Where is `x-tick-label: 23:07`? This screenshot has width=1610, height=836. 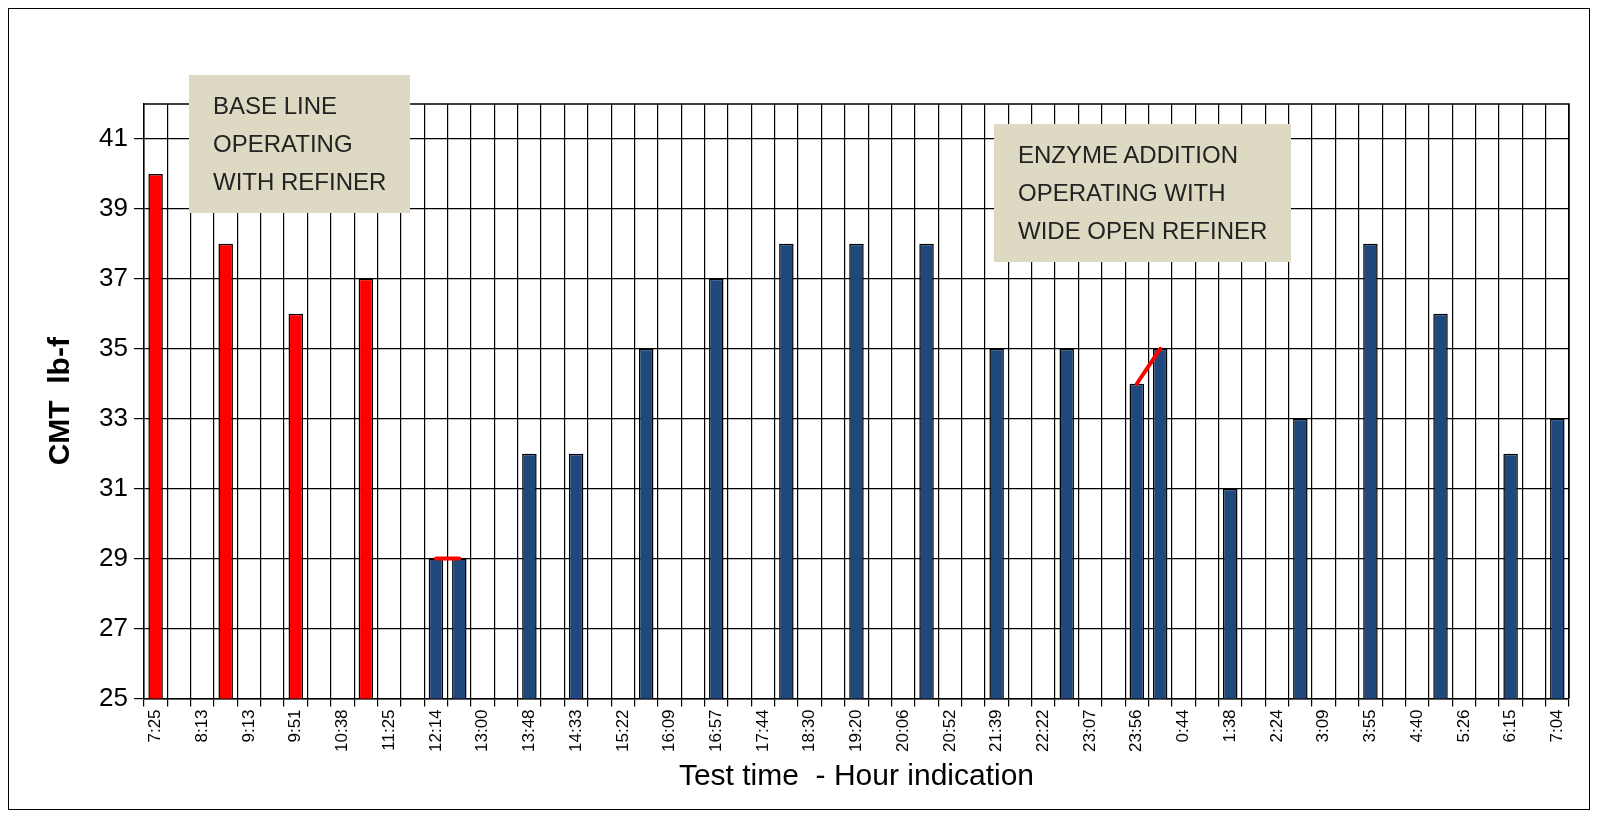 x-tick-label: 23:07 is located at coordinates (1089, 731).